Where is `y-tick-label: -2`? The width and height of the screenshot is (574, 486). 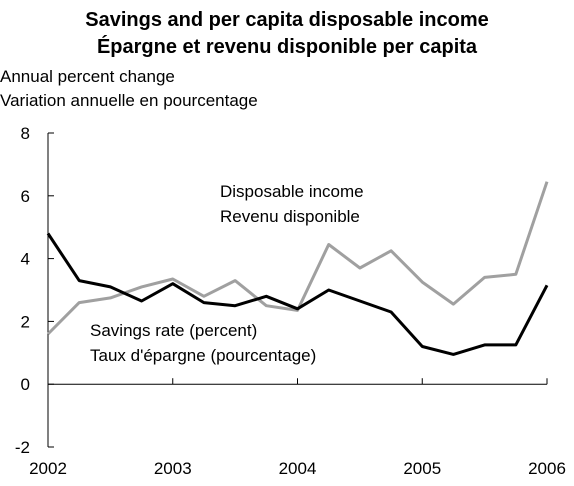
y-tick-label: -2 is located at coordinates (22, 447).